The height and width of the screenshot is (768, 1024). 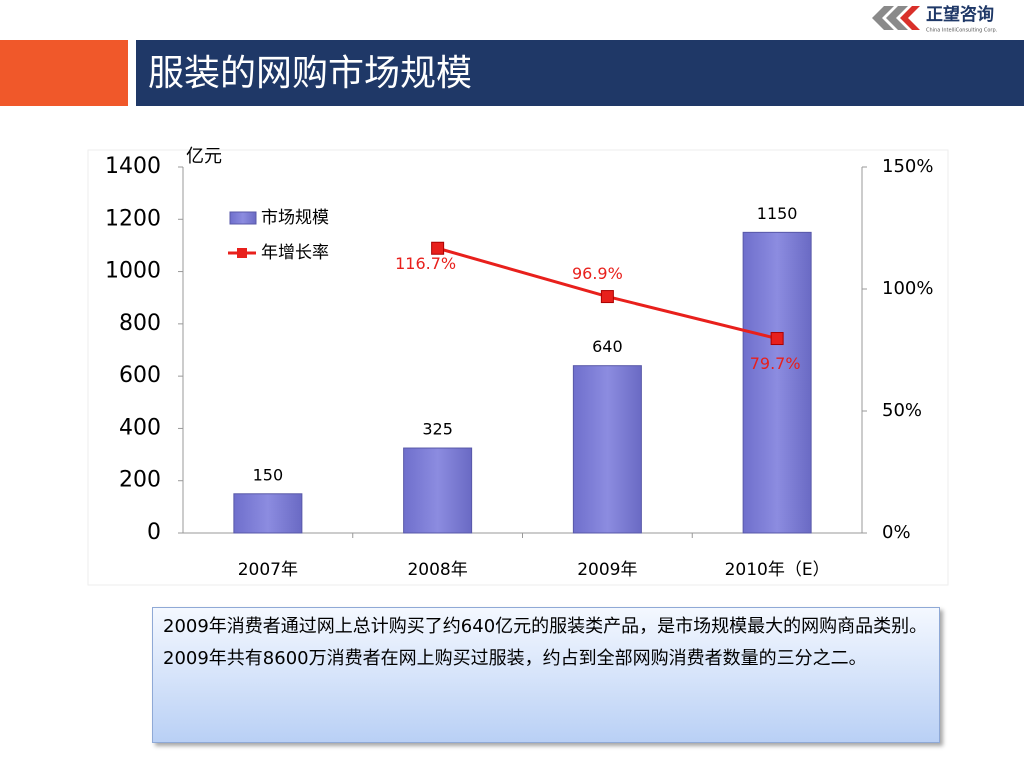 I want to click on x-tick-label: 2007年, so click(x=268, y=570).